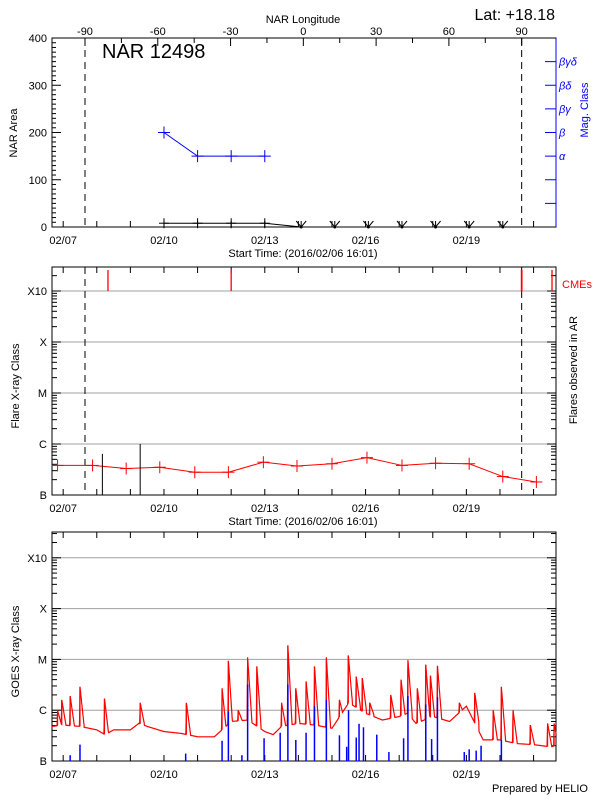  I want to click on latitude-label: Lat: +18.18, so click(514, 15).